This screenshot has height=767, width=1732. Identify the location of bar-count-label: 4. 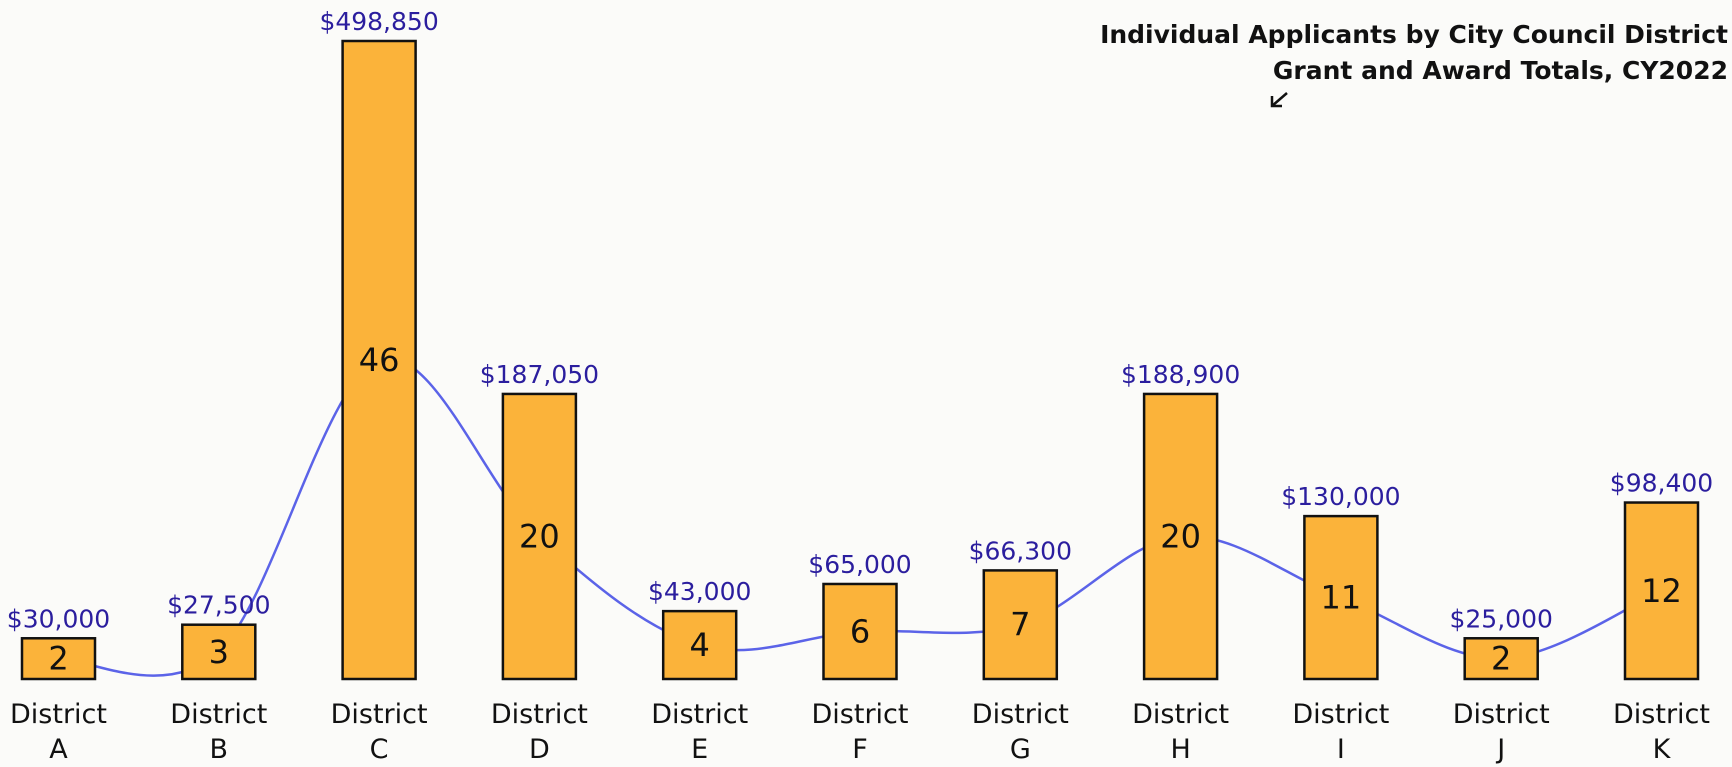
(700, 645).